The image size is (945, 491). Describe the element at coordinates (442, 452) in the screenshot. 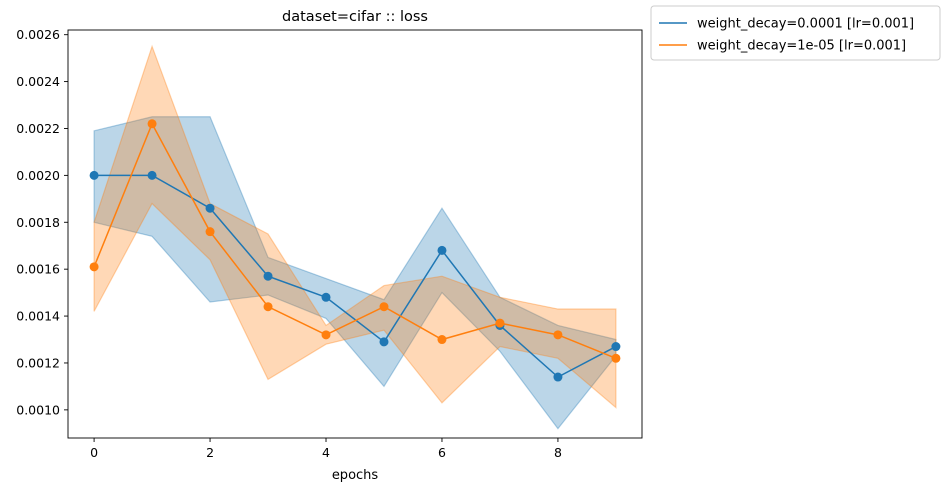

I see `x-tick-label: 6` at that location.